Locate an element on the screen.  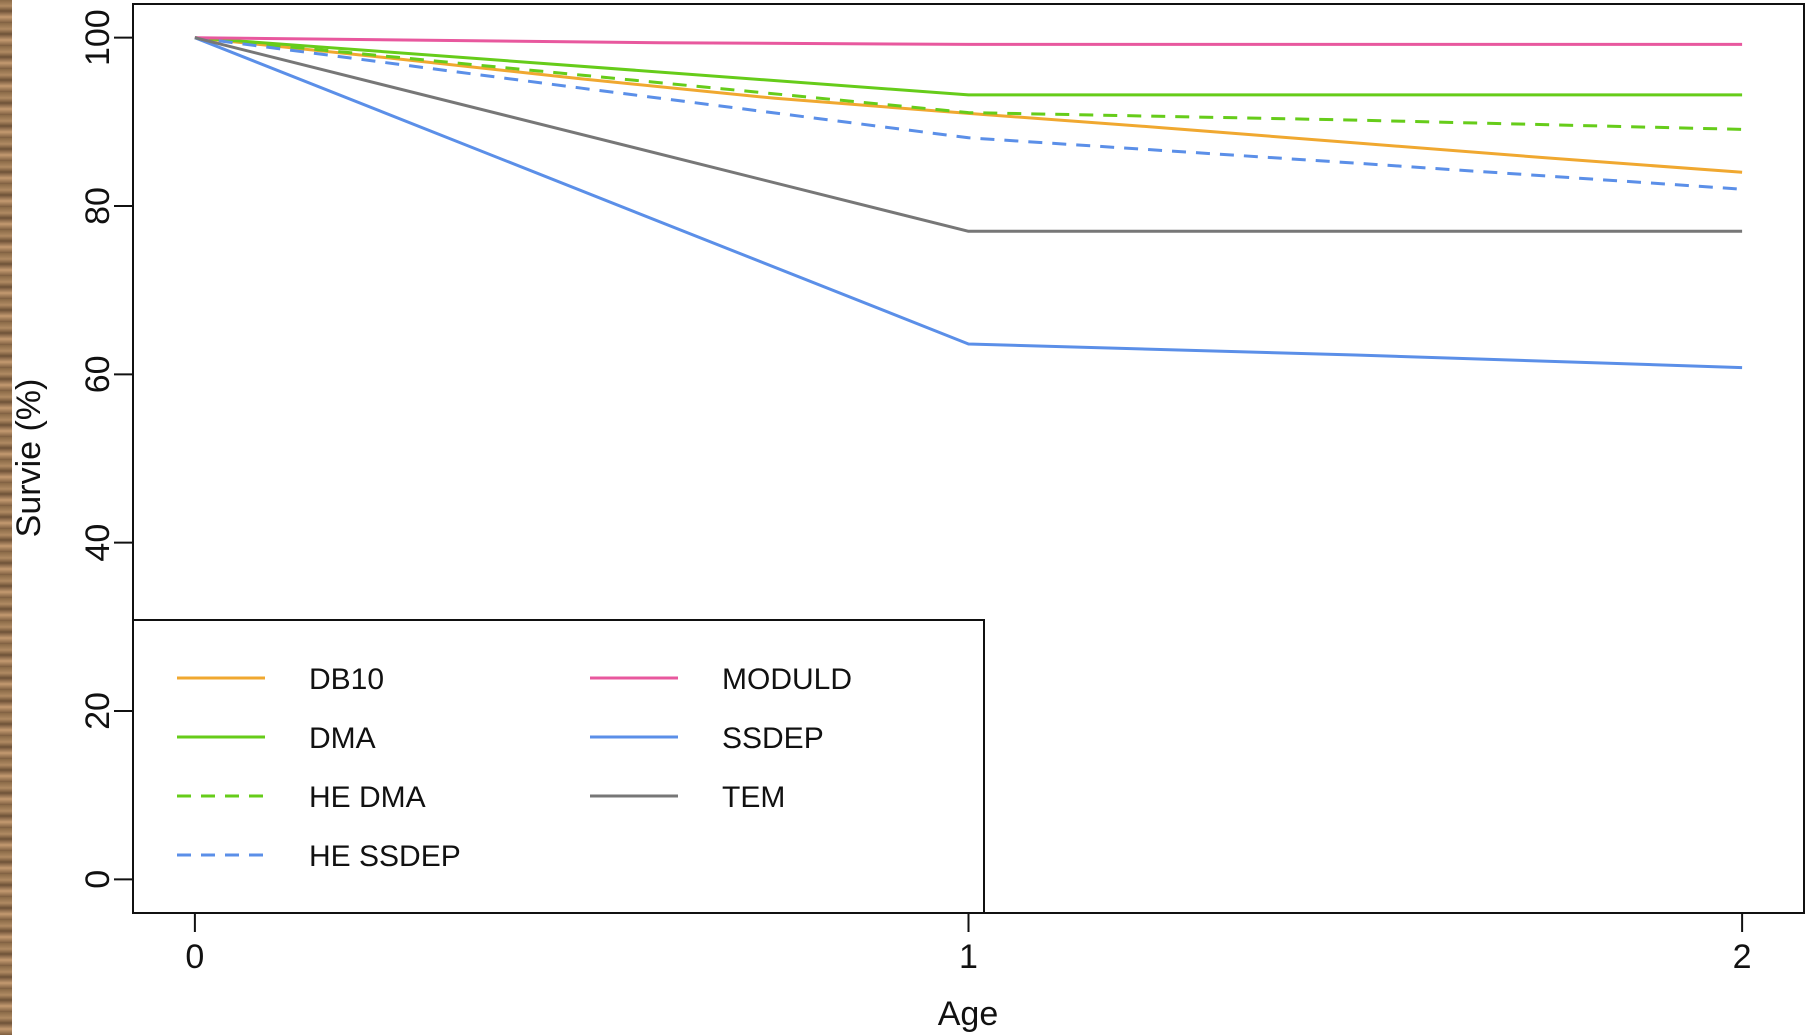
y-tick-label: 80 is located at coordinates (98, 206).